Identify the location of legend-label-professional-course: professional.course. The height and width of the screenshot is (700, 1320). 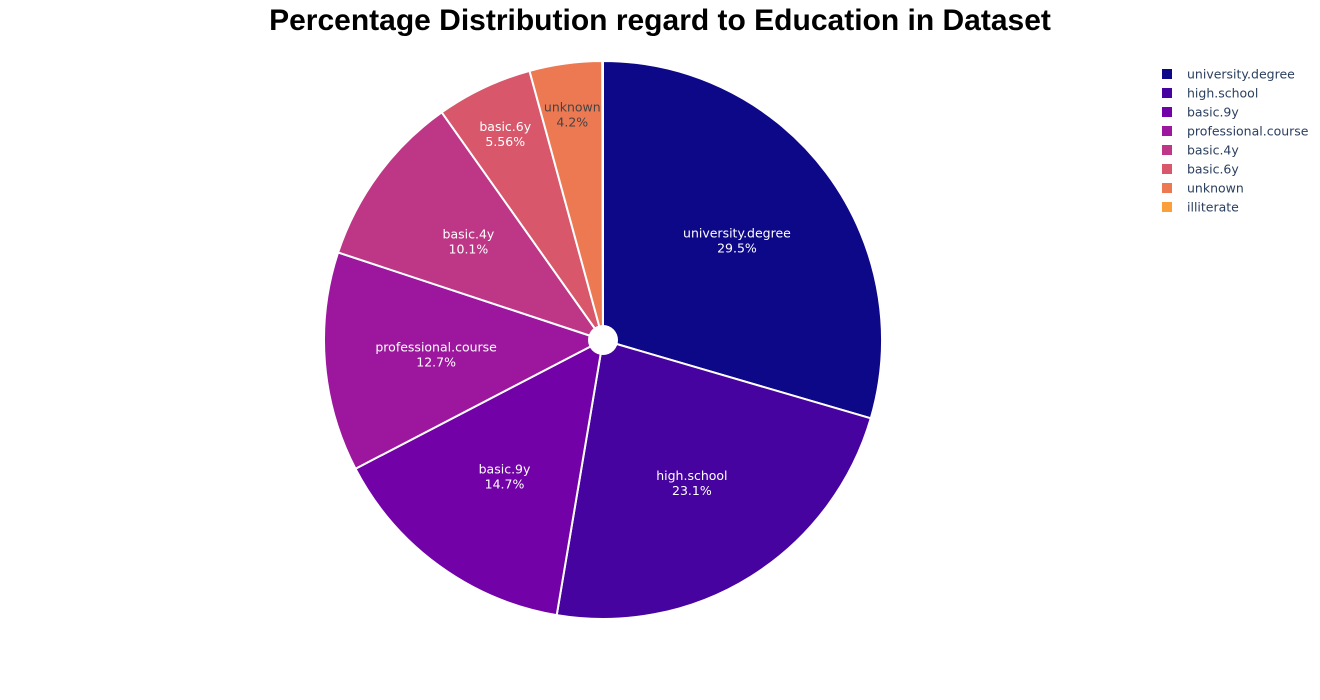
(1248, 131).